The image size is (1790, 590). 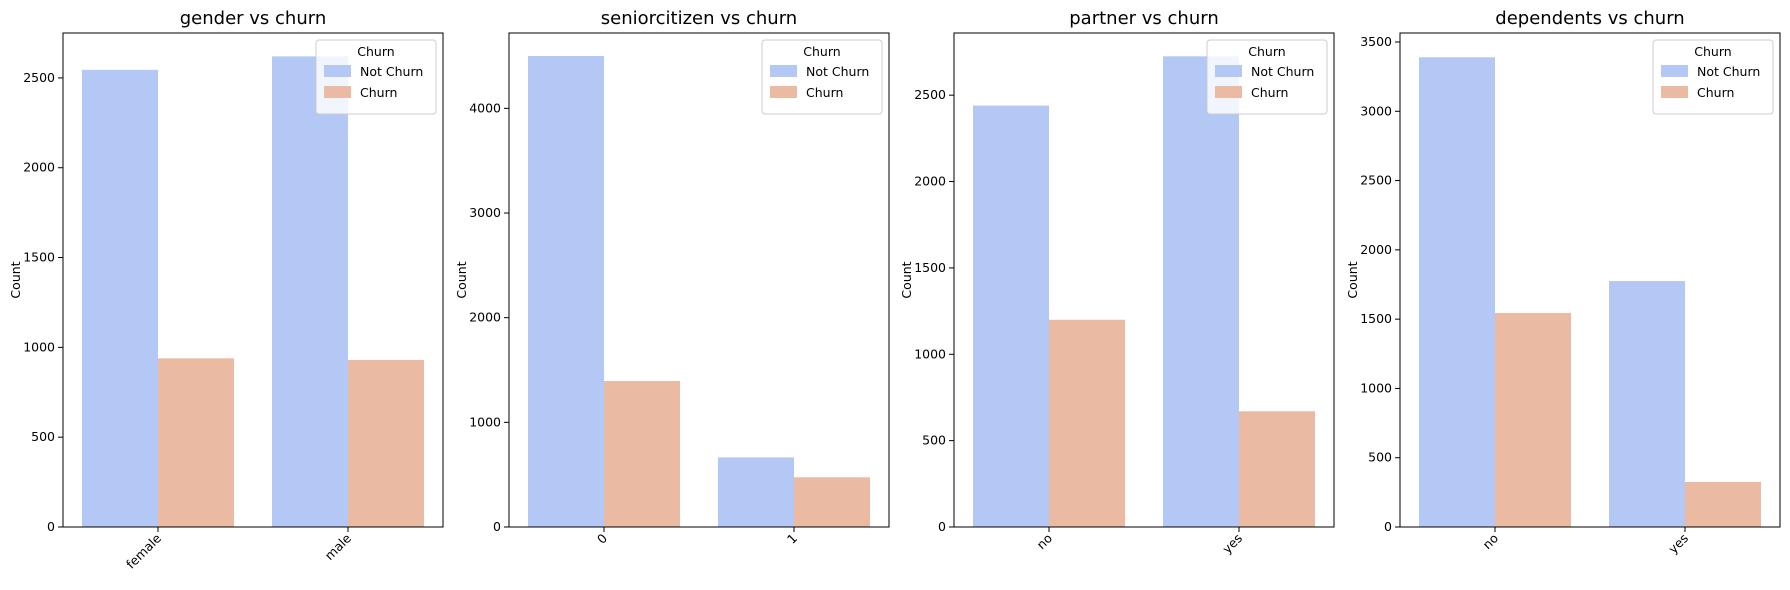 I want to click on chart-title: seniorcitizen vs churn, so click(x=699, y=18).